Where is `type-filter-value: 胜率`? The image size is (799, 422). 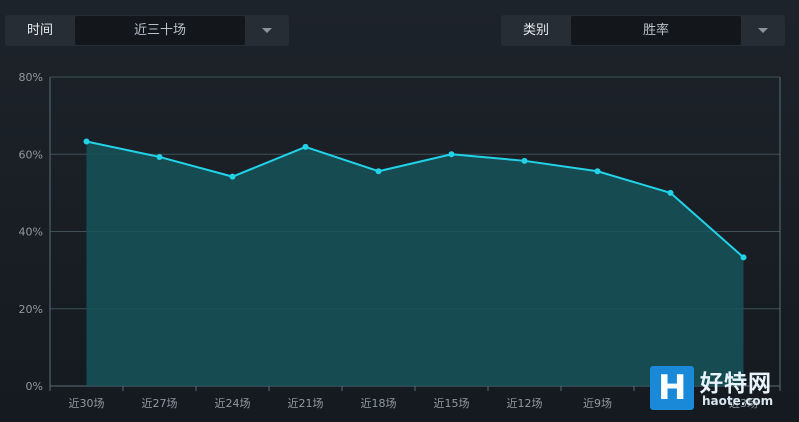 type-filter-value: 胜率 is located at coordinates (656, 30).